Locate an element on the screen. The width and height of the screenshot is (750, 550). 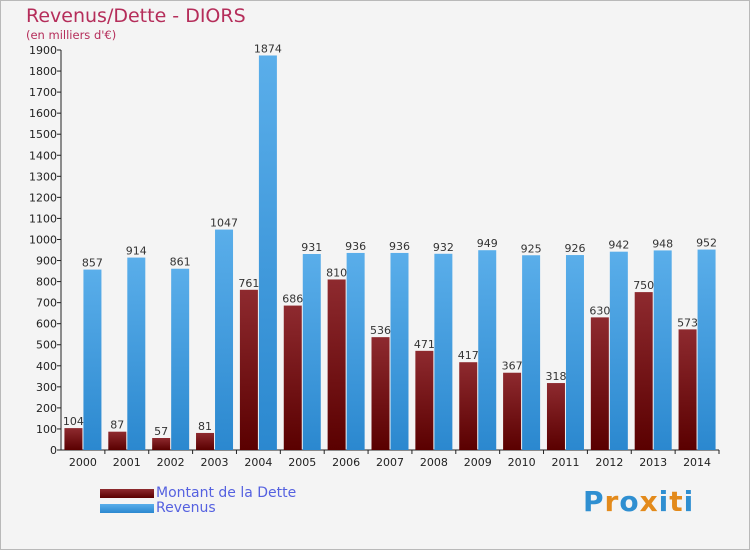
data-label-debt: 367 is located at coordinates (512, 366).